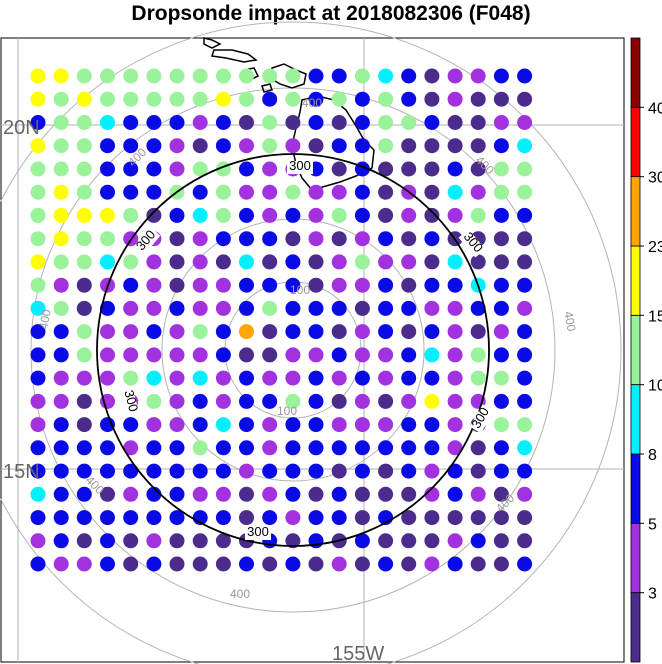 The height and width of the screenshot is (664, 662). What do you see at coordinates (300, 290) in the screenshot?
I see `ring-label: 100` at bounding box center [300, 290].